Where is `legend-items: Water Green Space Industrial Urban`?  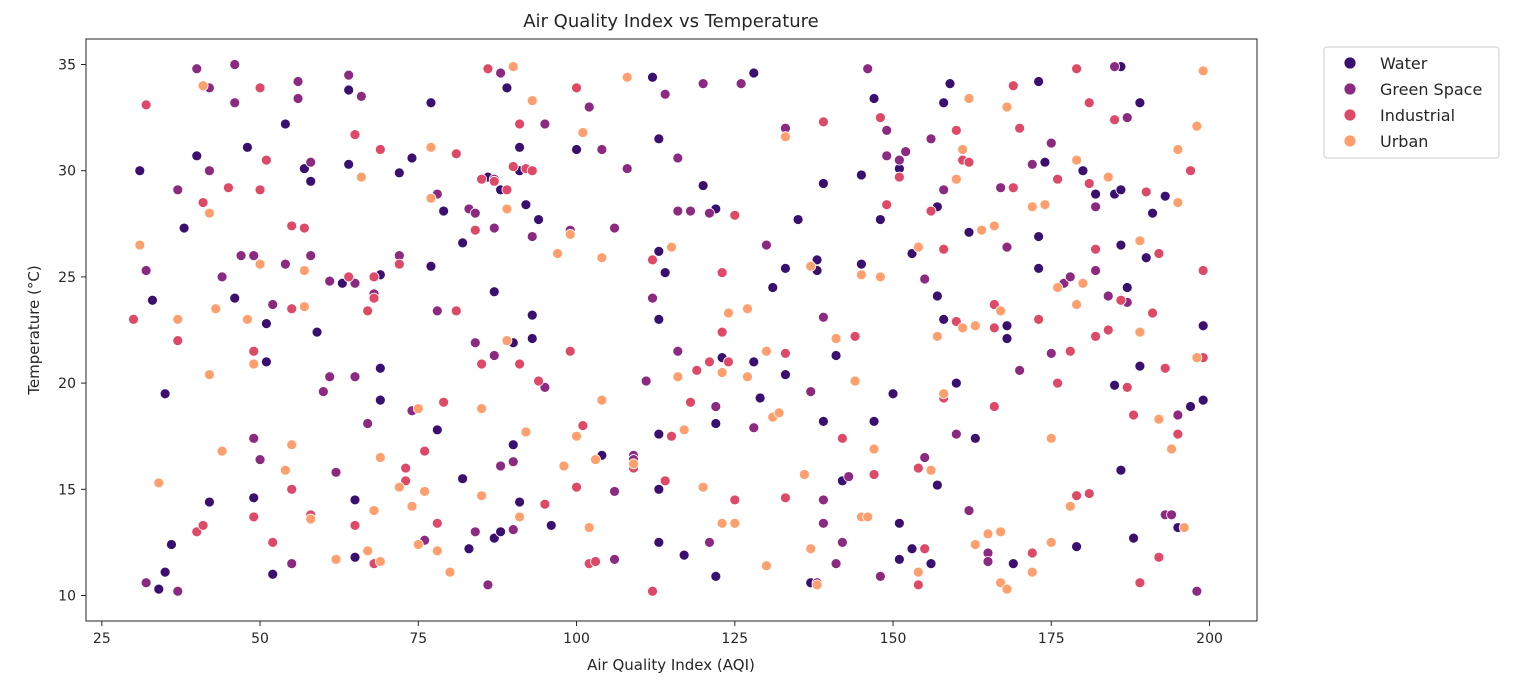
legend-items: Water Green Space Industrial Urban is located at coordinates (1412, 102).